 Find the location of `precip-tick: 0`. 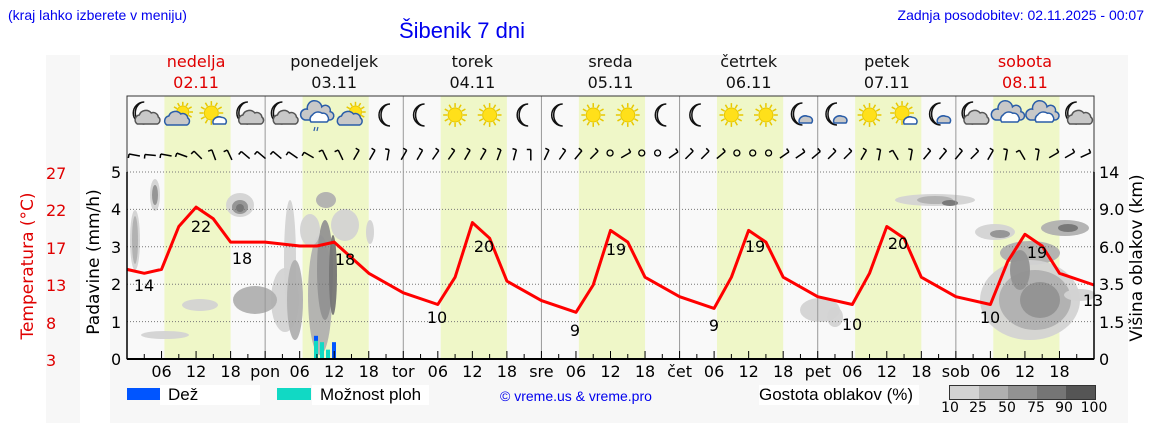

precip-tick: 0 is located at coordinates (116, 359).